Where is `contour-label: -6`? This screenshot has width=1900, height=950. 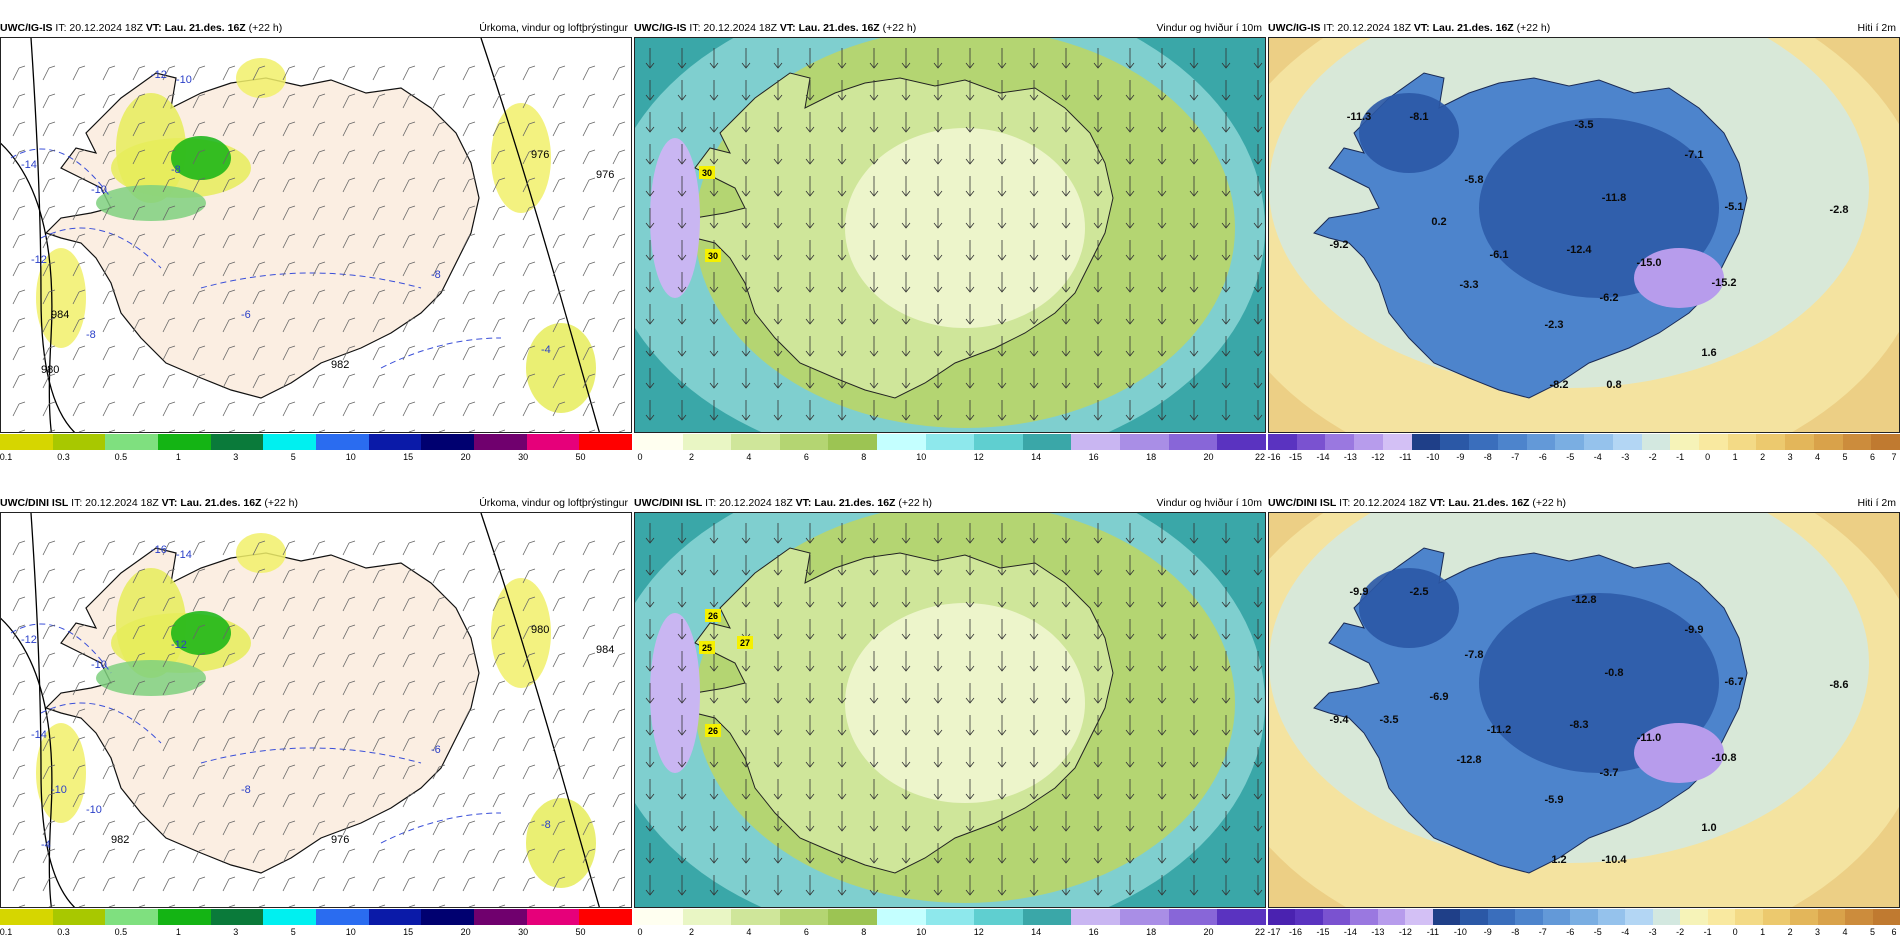
contour-label: -6 is located at coordinates (246, 315).